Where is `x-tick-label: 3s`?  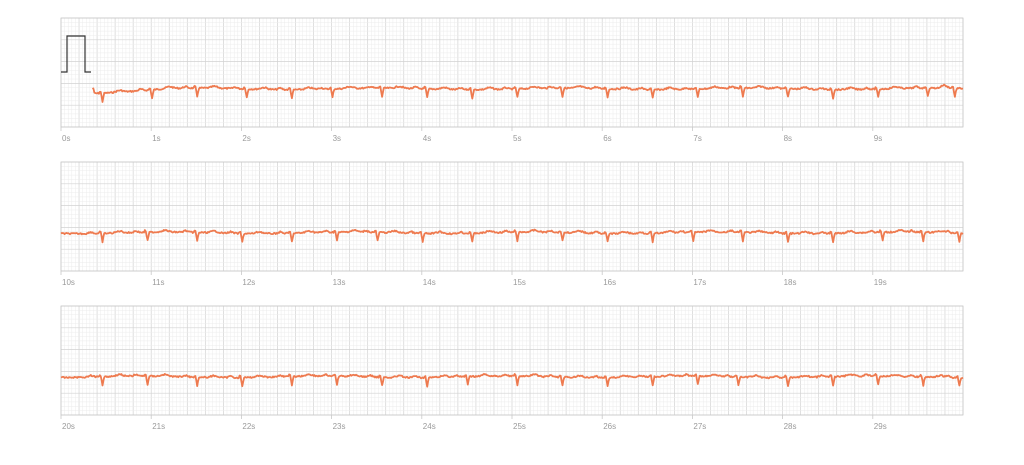
x-tick-label: 3s is located at coordinates (337, 138).